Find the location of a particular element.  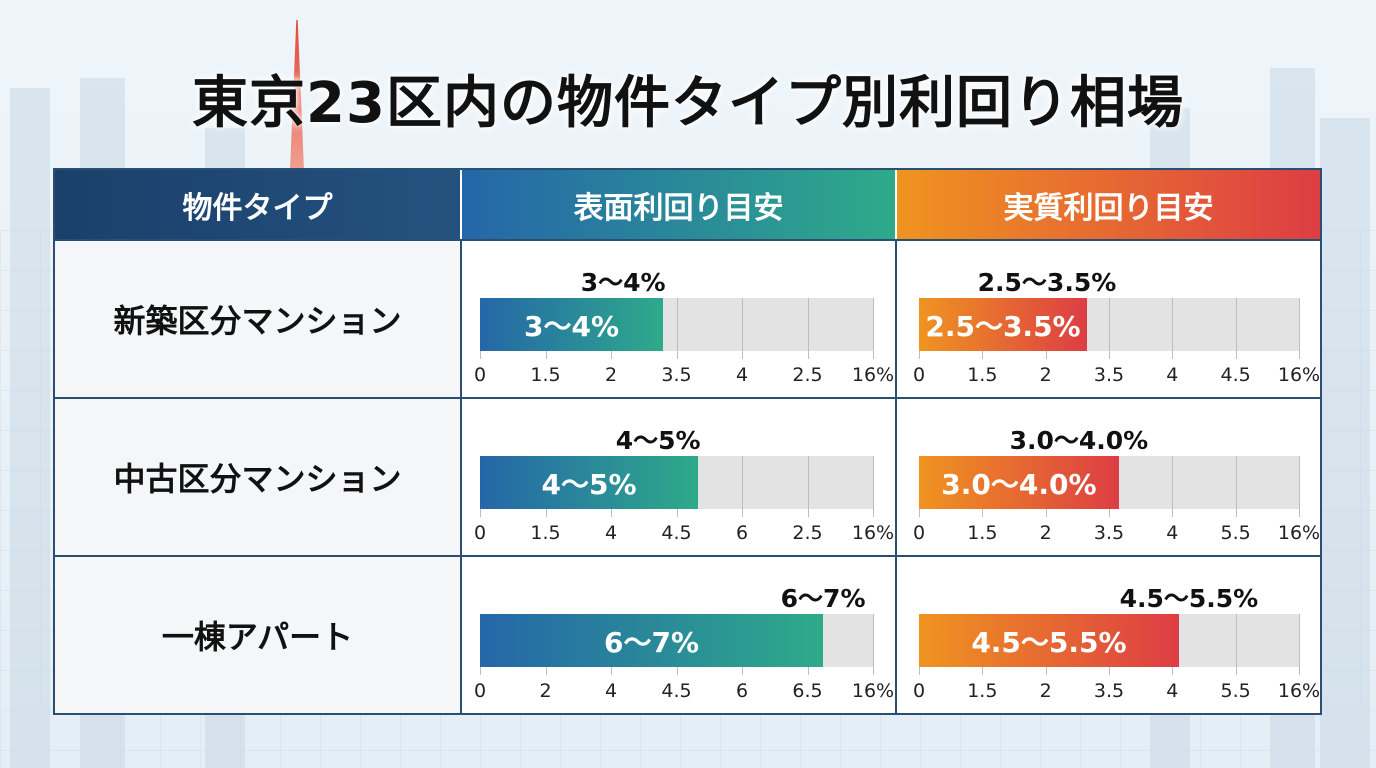

bar-value-label: 6〜7% is located at coordinates (823, 598).